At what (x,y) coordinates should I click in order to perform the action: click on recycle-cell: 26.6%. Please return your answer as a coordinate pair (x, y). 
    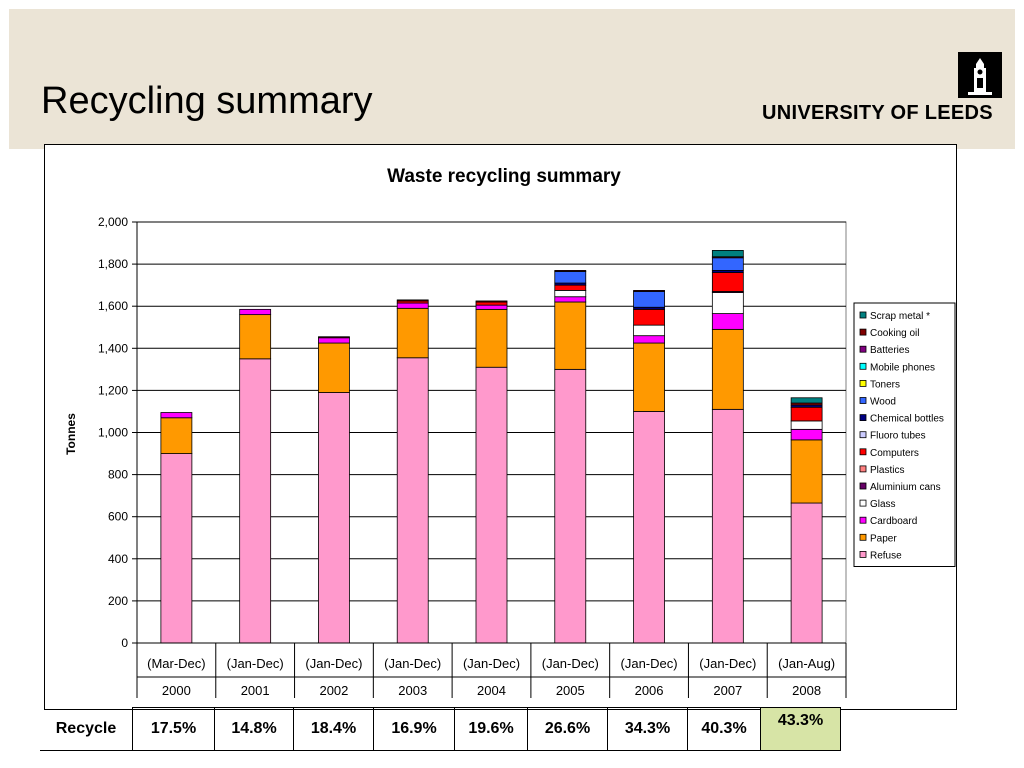
    Looking at the image, I should click on (567, 729).